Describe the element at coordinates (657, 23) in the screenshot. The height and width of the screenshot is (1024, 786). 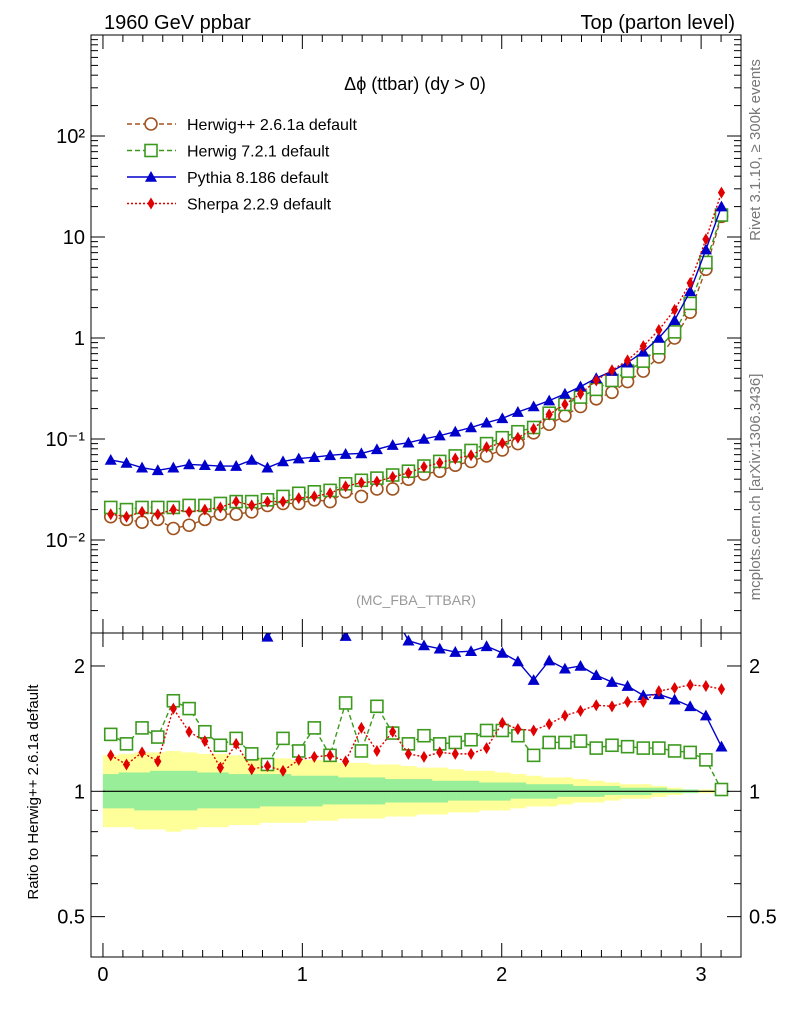
I see `header-right: Top (parton level)` at that location.